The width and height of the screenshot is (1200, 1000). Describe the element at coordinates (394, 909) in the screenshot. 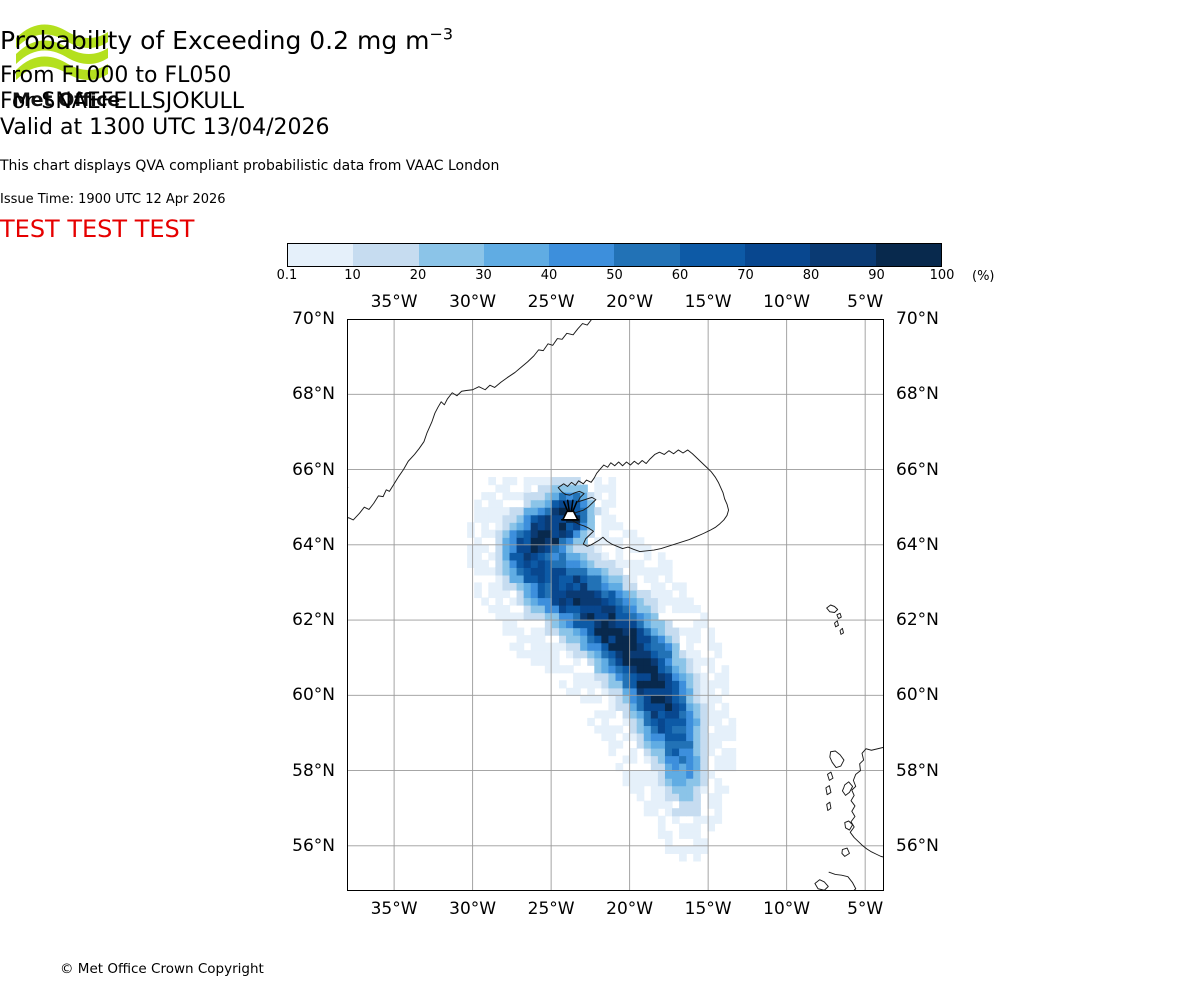

I see `lon-label-bottom-35°W: 35°W` at that location.